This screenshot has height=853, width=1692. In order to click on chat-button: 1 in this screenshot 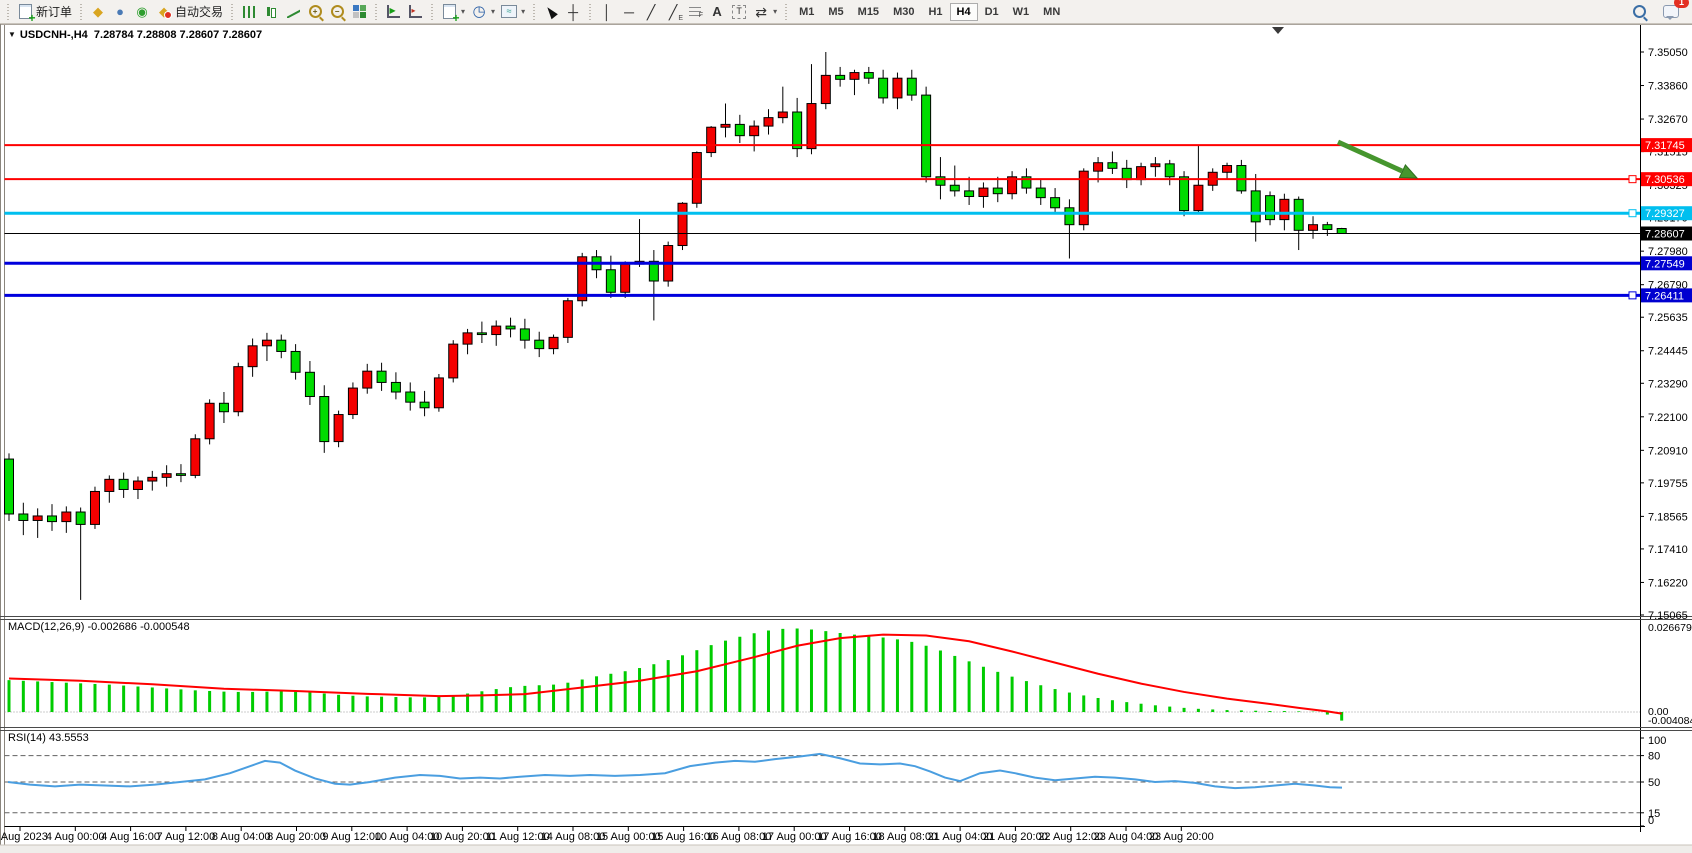, I will do `click(1674, 11)`.